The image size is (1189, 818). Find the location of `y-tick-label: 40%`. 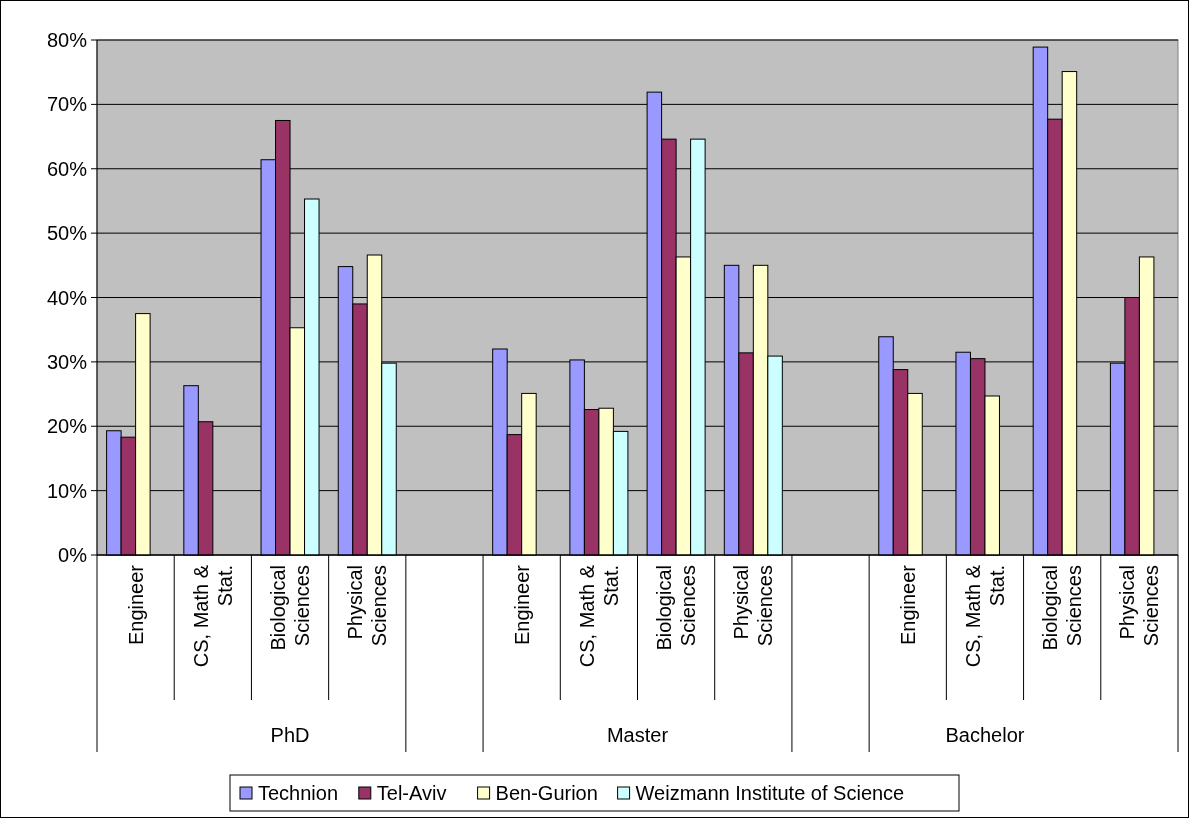

y-tick-label: 40% is located at coordinates (67, 297).